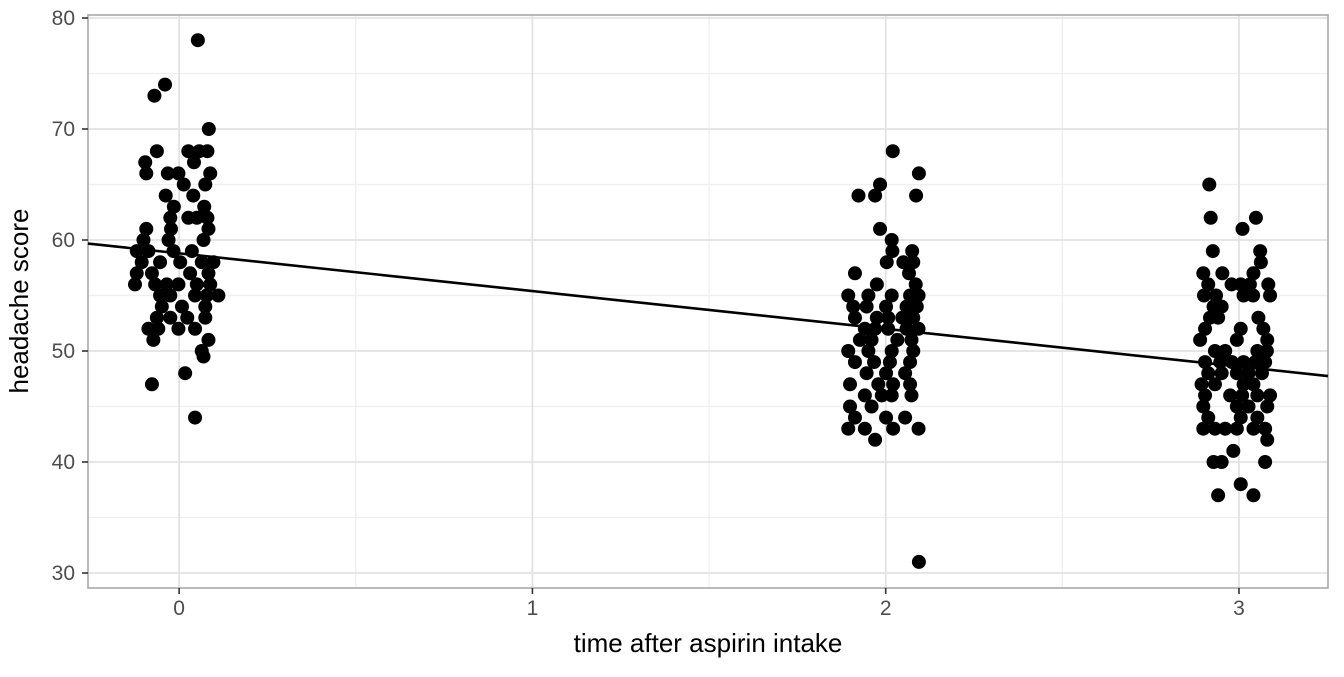 The width and height of the screenshot is (1344, 677). I want to click on y-tick-label: 40, so click(63, 462).